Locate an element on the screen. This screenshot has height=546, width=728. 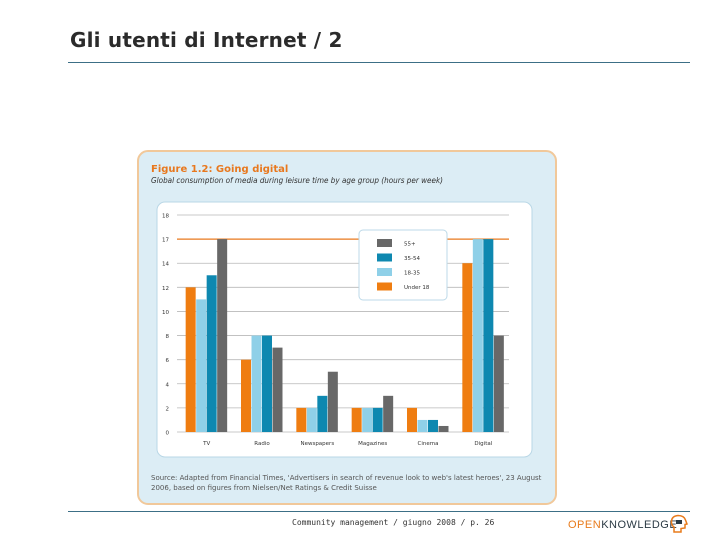
x-tick-label: Digital is located at coordinates (483, 444).